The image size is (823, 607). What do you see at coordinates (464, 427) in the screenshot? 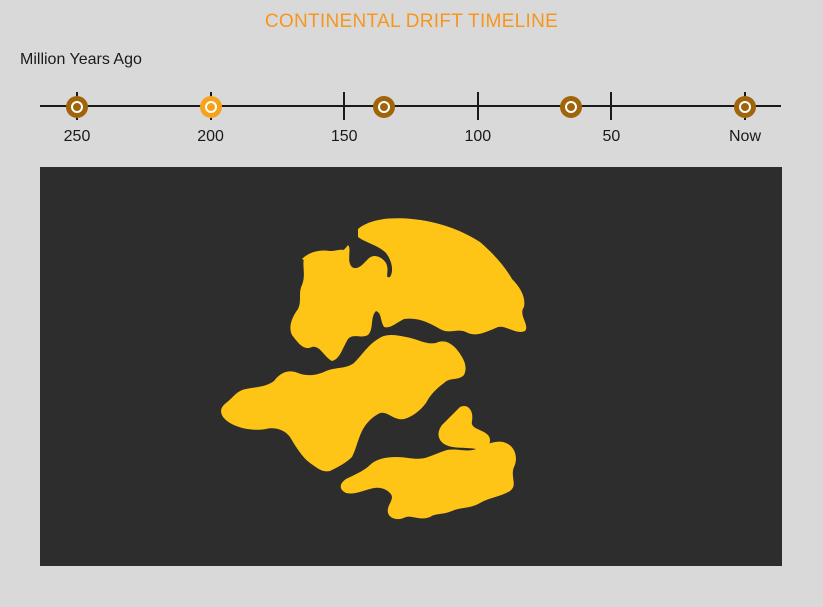
I see `landmass-island` at bounding box center [464, 427].